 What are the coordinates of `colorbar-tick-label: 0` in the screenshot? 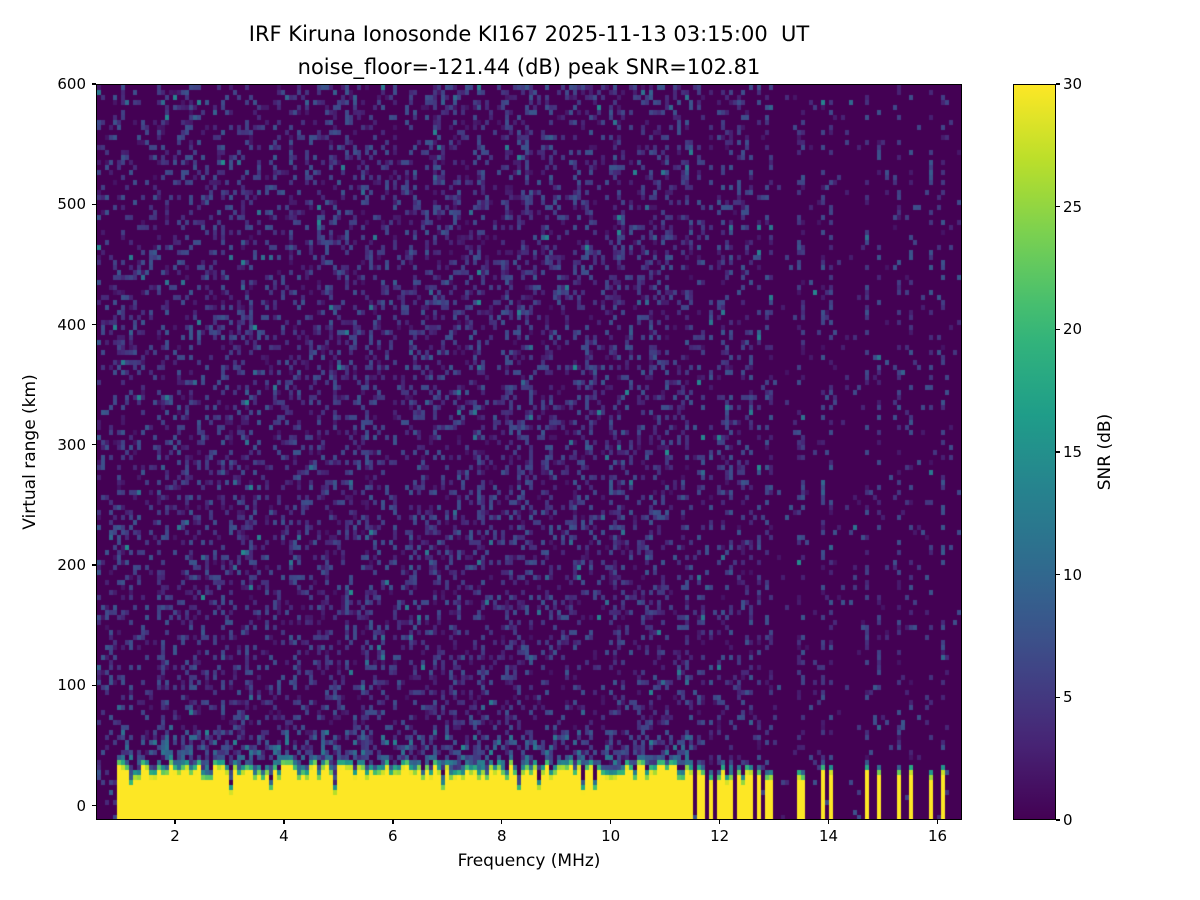 It's located at (1068, 820).